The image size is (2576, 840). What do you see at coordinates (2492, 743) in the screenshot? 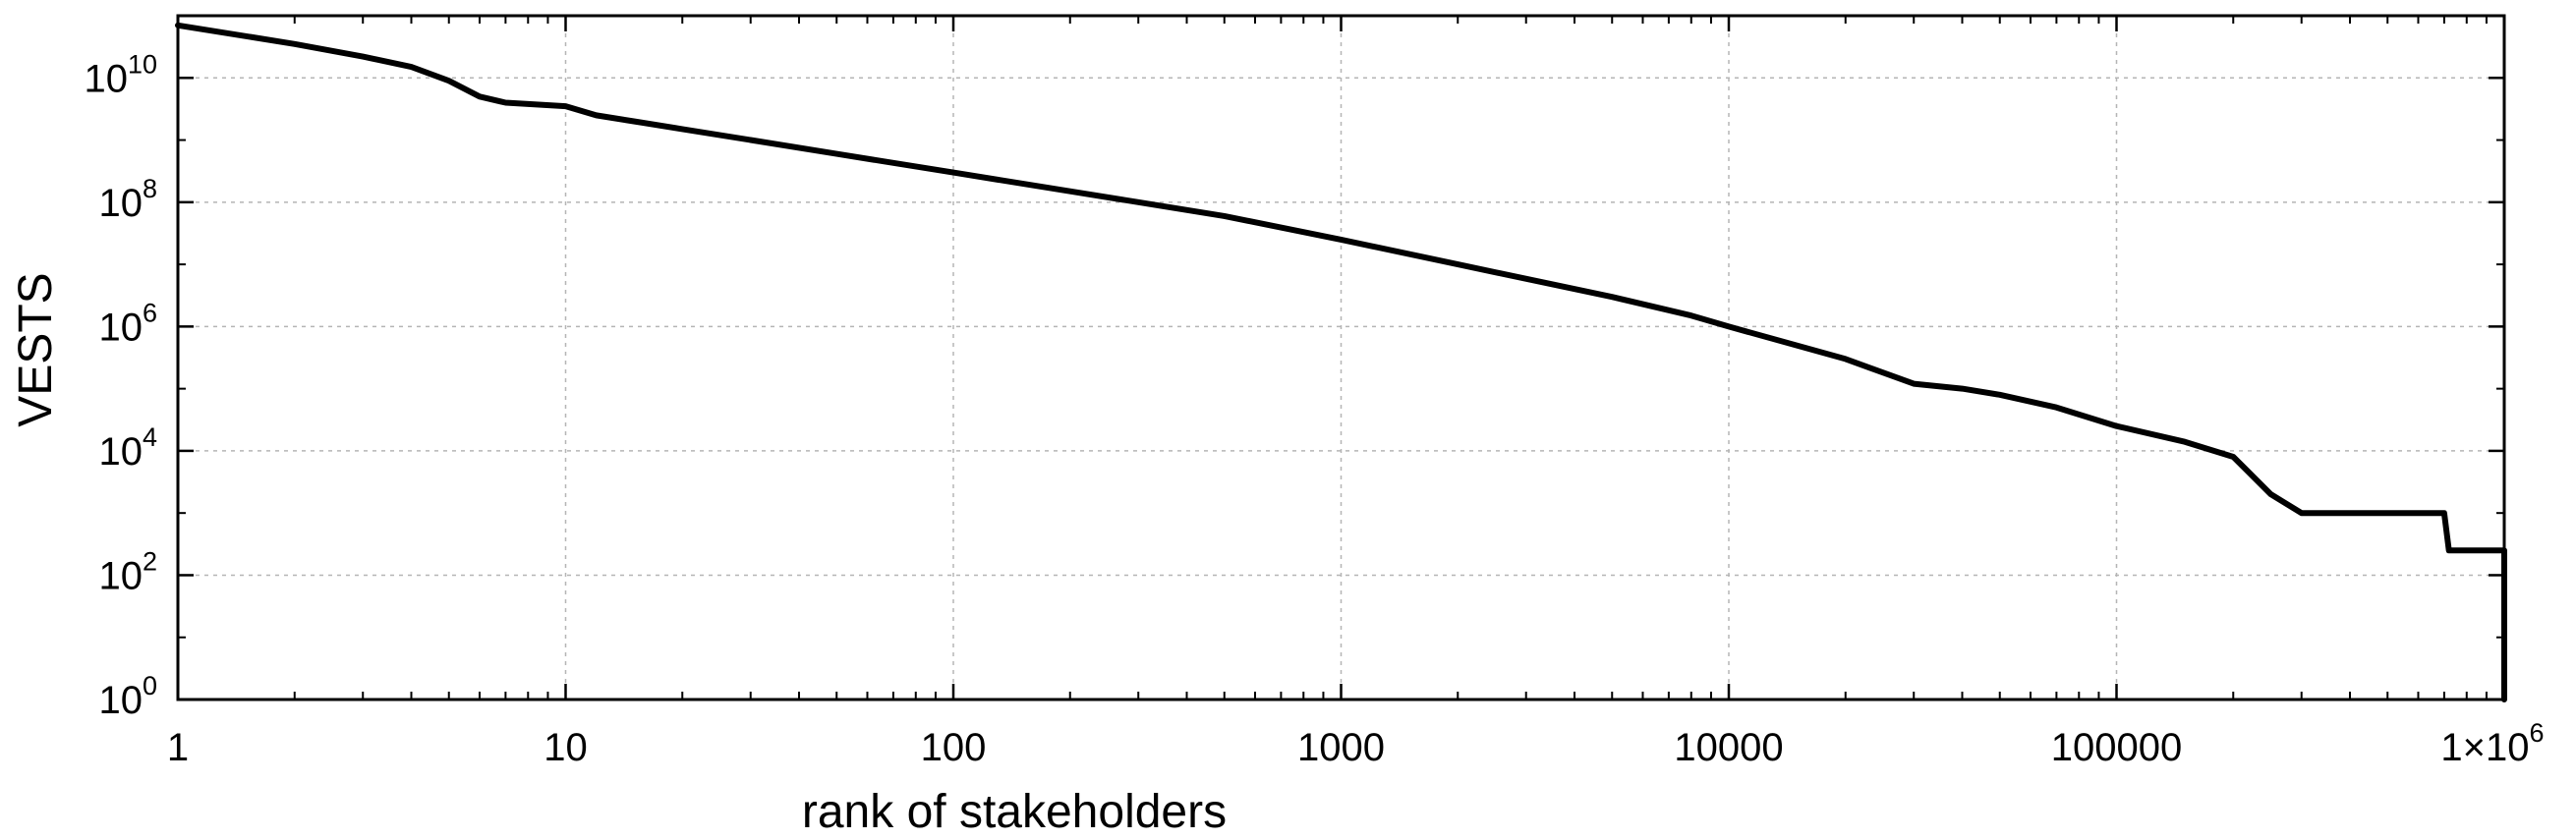
I see `x-tick-label: 1×10⁶` at bounding box center [2492, 743].